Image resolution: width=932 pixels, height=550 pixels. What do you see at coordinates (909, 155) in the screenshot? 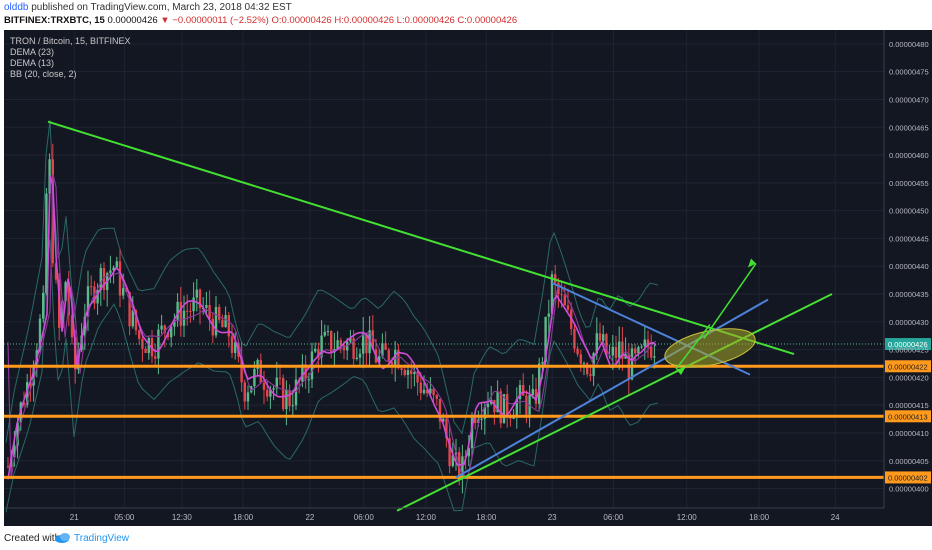
I see `y-tick-label: 0.00000460` at bounding box center [909, 155].